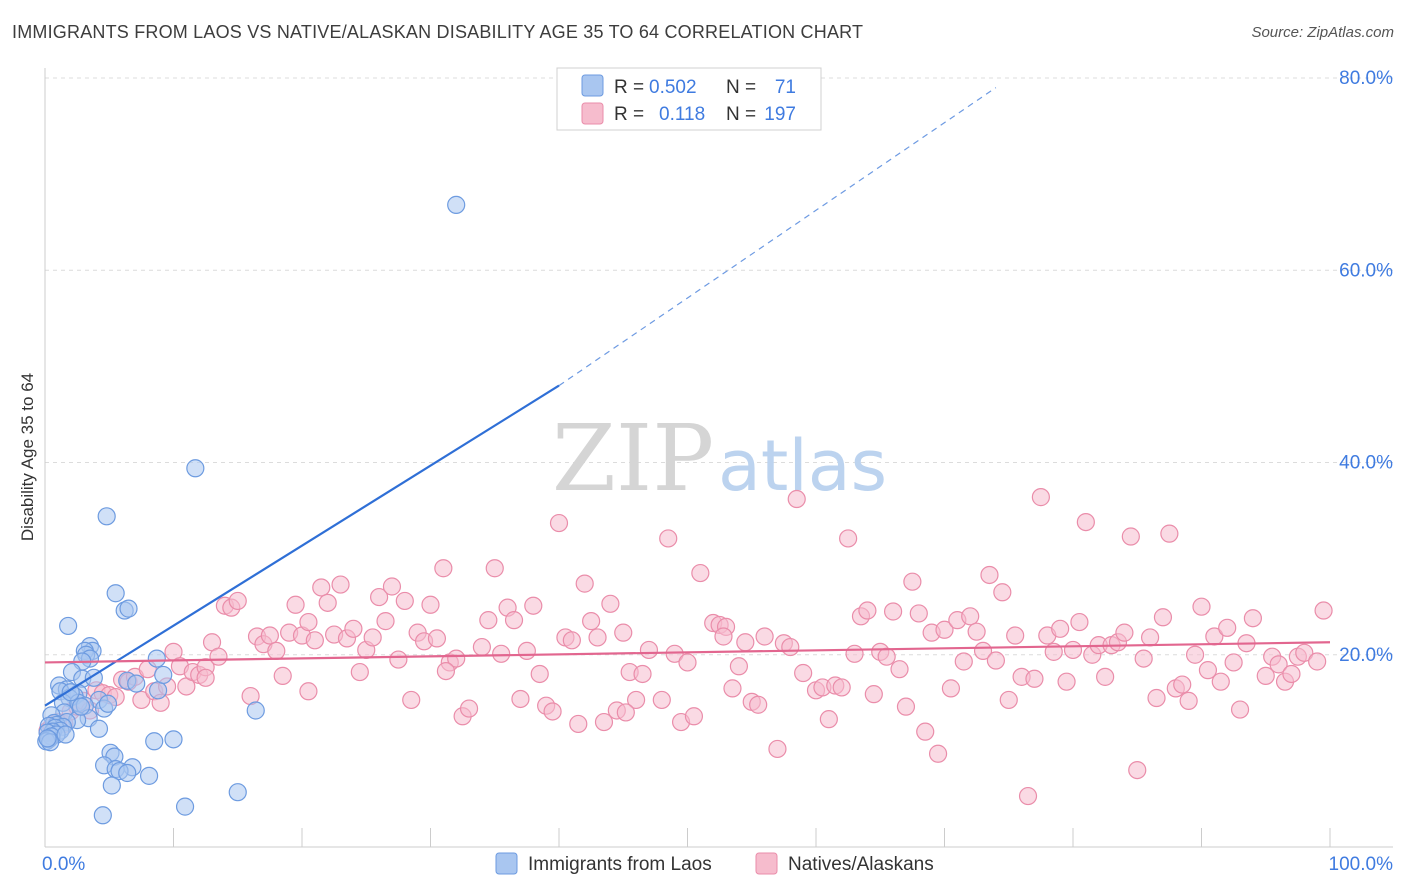 This screenshot has width=1406, height=892. What do you see at coordinates (1366, 463) in the screenshot?
I see `y-tick-label: 40.0%` at bounding box center [1366, 463].